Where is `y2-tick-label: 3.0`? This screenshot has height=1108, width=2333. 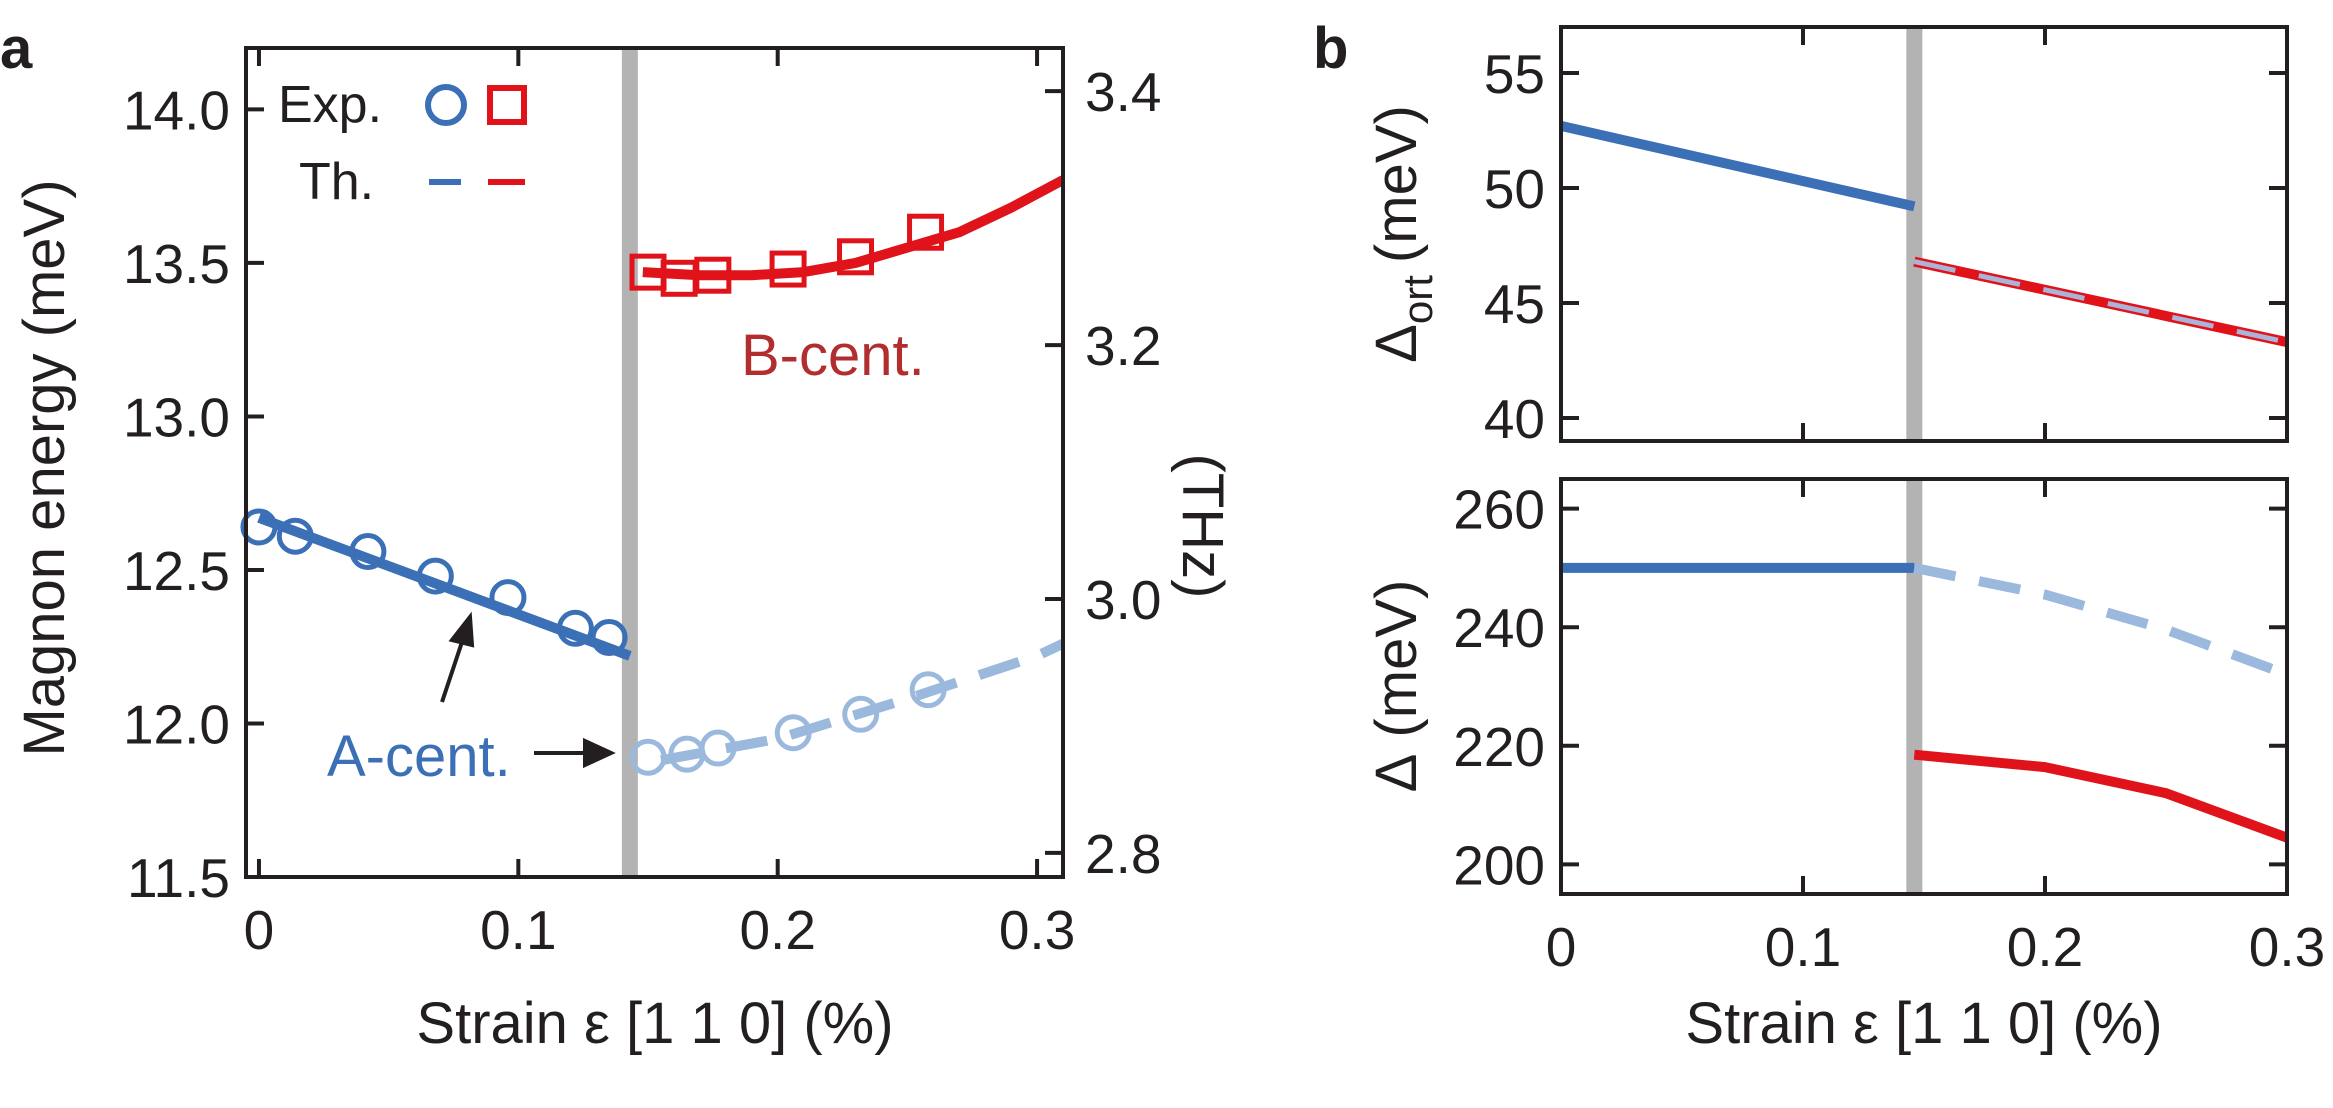 y2-tick-label: 3.0 is located at coordinates (1123, 600).